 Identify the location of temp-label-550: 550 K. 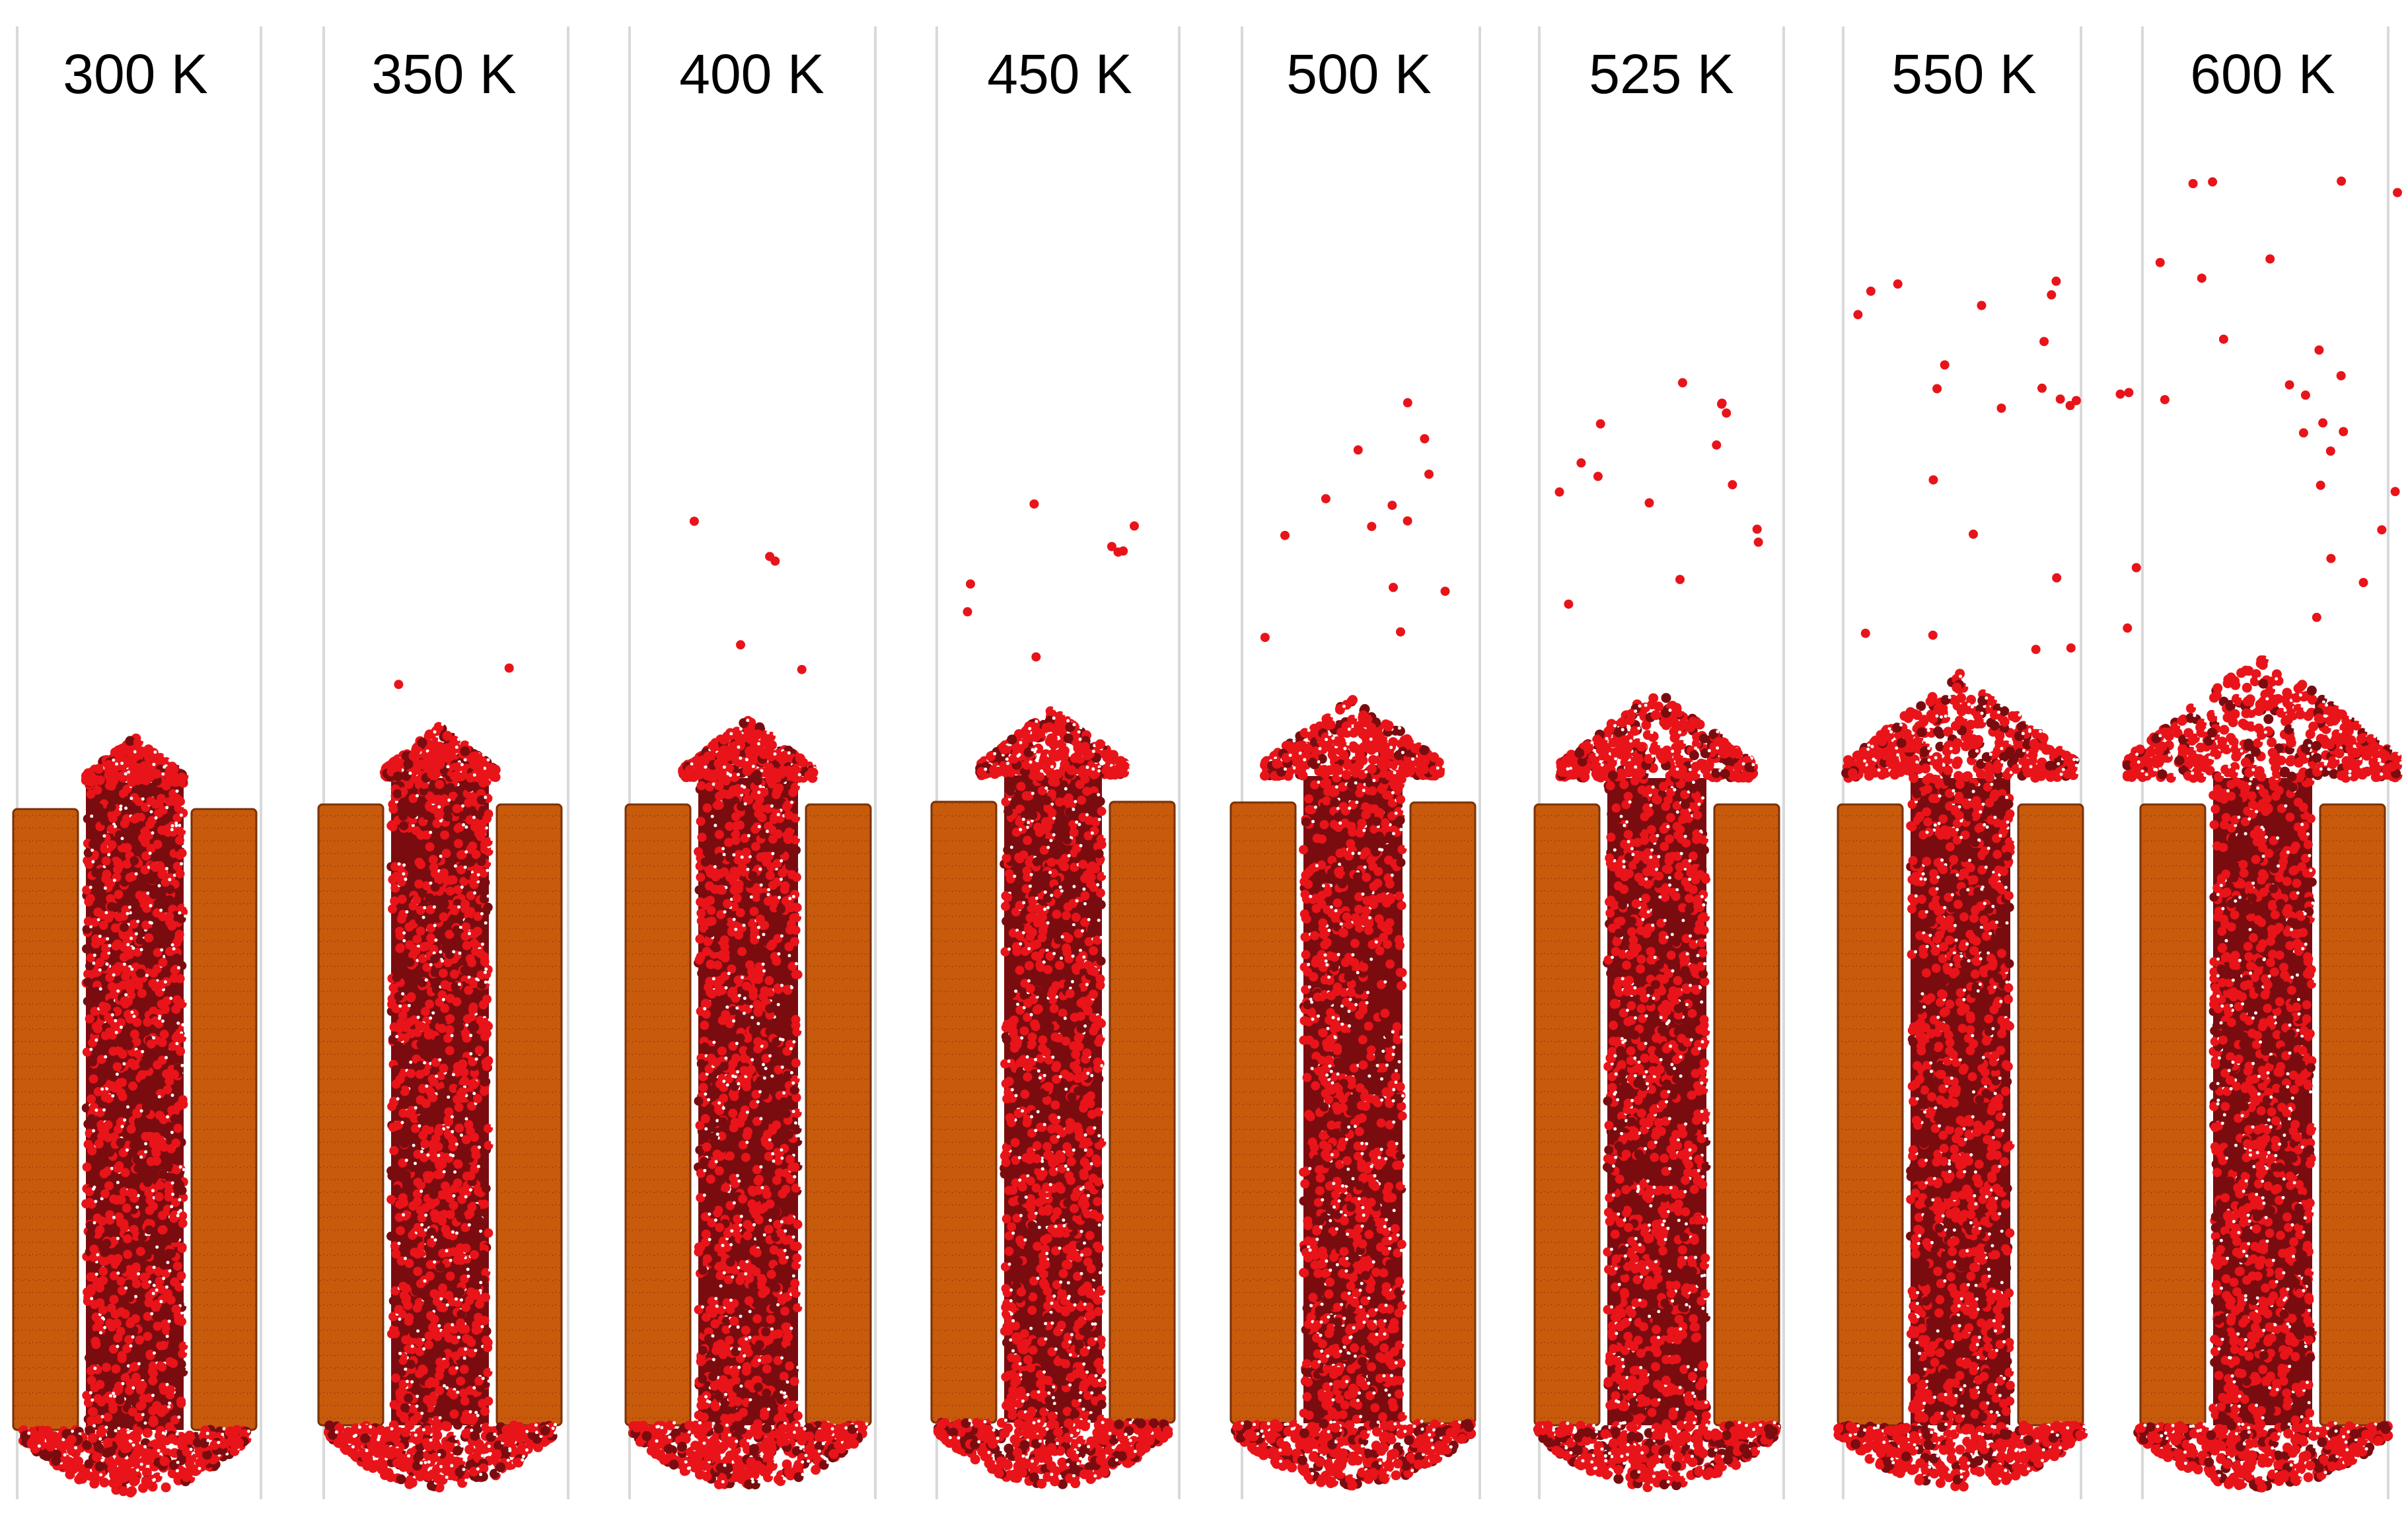
(1964, 74).